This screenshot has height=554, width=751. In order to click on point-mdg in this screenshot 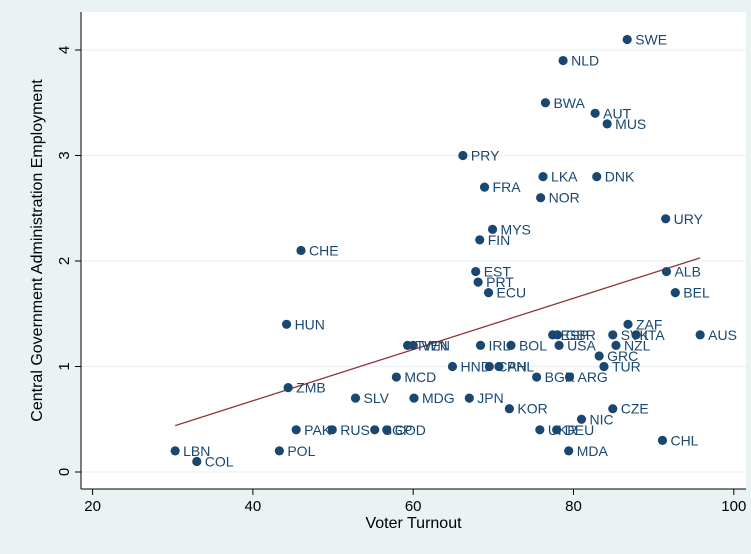, I will do `click(414, 398)`.